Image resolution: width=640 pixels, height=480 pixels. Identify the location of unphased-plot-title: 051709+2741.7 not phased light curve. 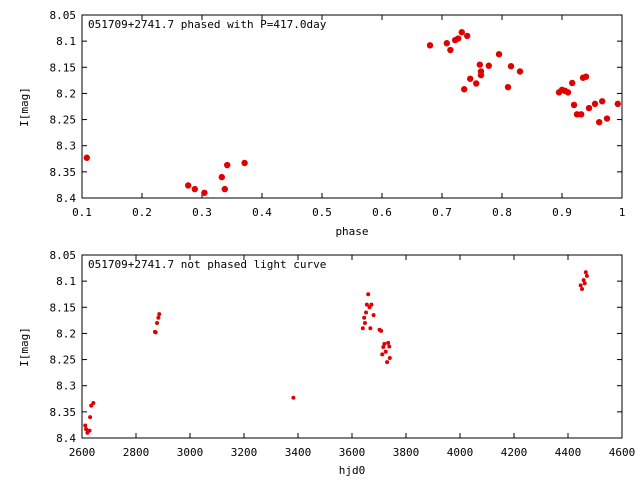
(207, 264).